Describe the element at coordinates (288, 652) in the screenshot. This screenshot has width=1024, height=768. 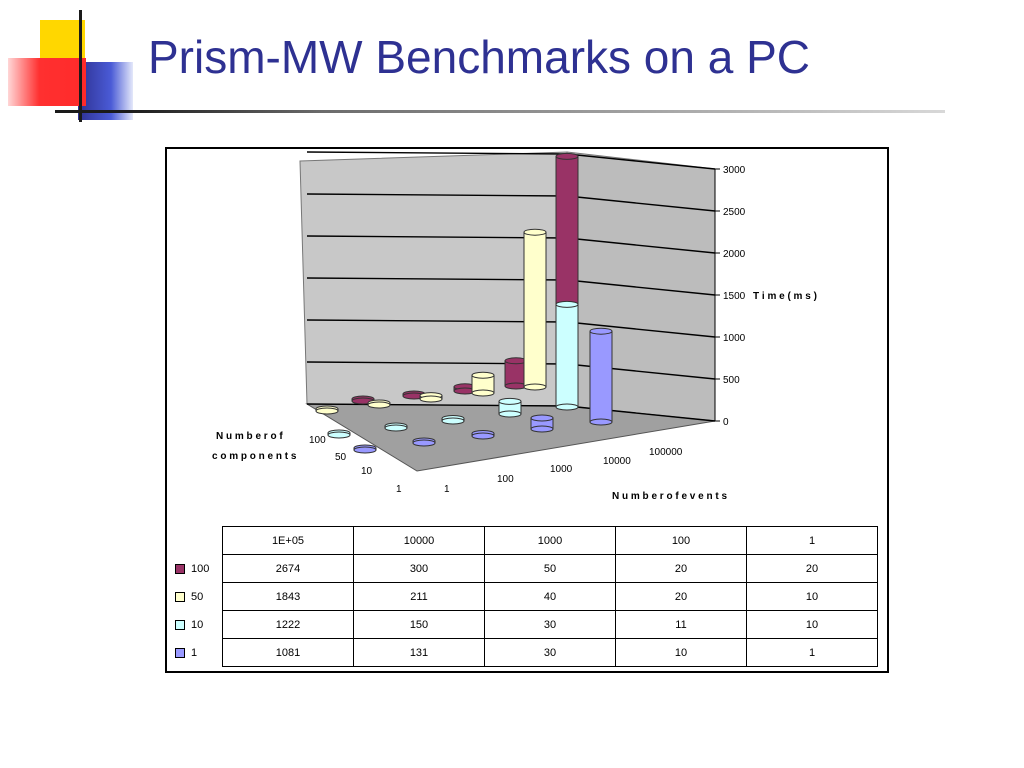
I see `table-cell: 1081` at that location.